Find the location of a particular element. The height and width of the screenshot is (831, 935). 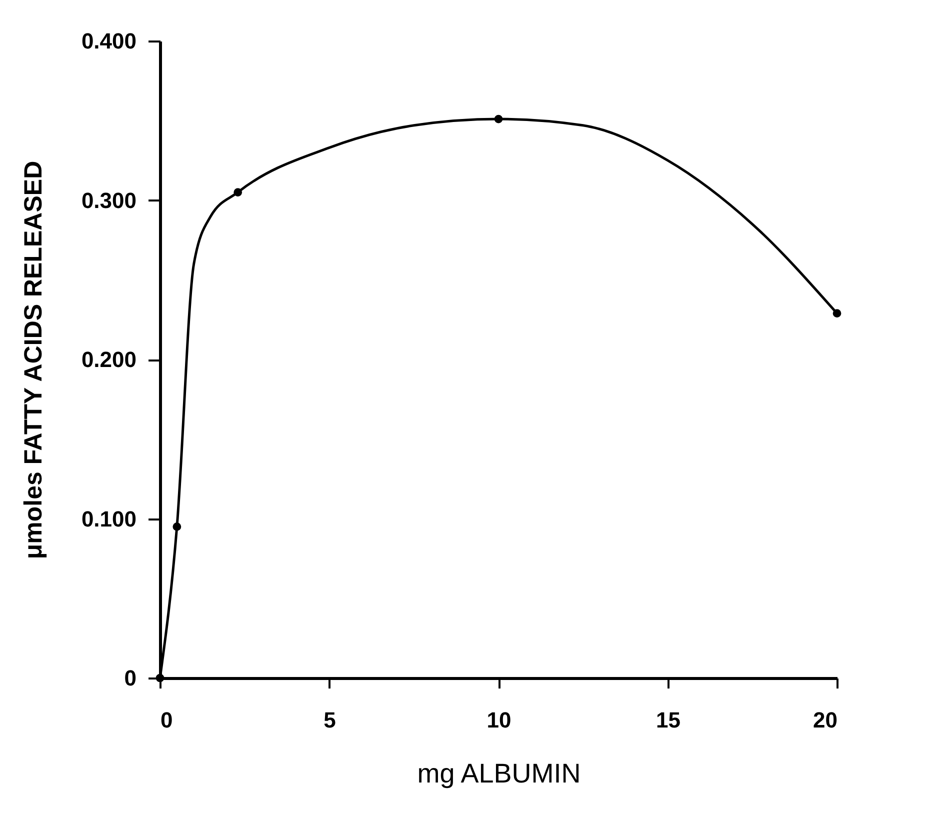

x-tick-label: 5 is located at coordinates (330, 720).